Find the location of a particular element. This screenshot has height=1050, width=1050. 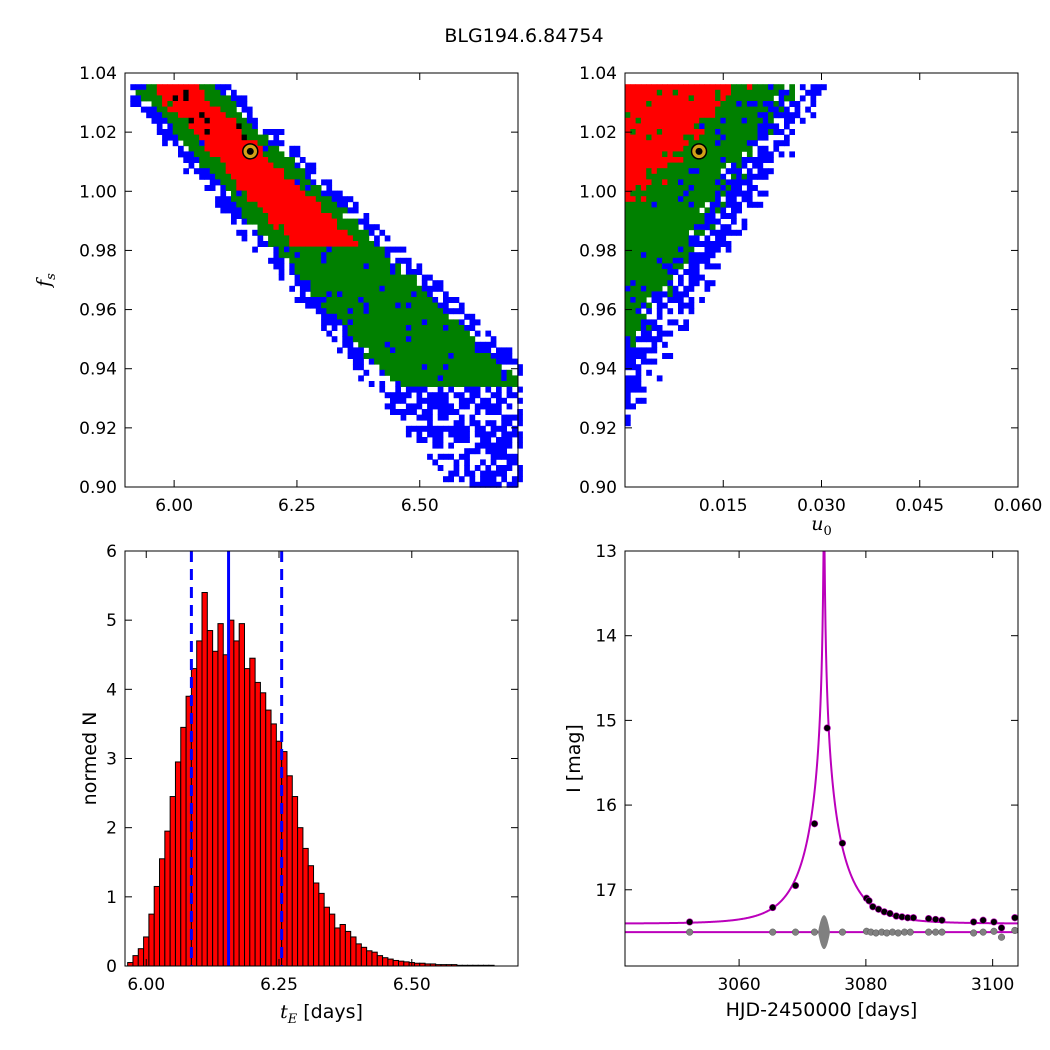

data-point is located at coordinates (773, 907).